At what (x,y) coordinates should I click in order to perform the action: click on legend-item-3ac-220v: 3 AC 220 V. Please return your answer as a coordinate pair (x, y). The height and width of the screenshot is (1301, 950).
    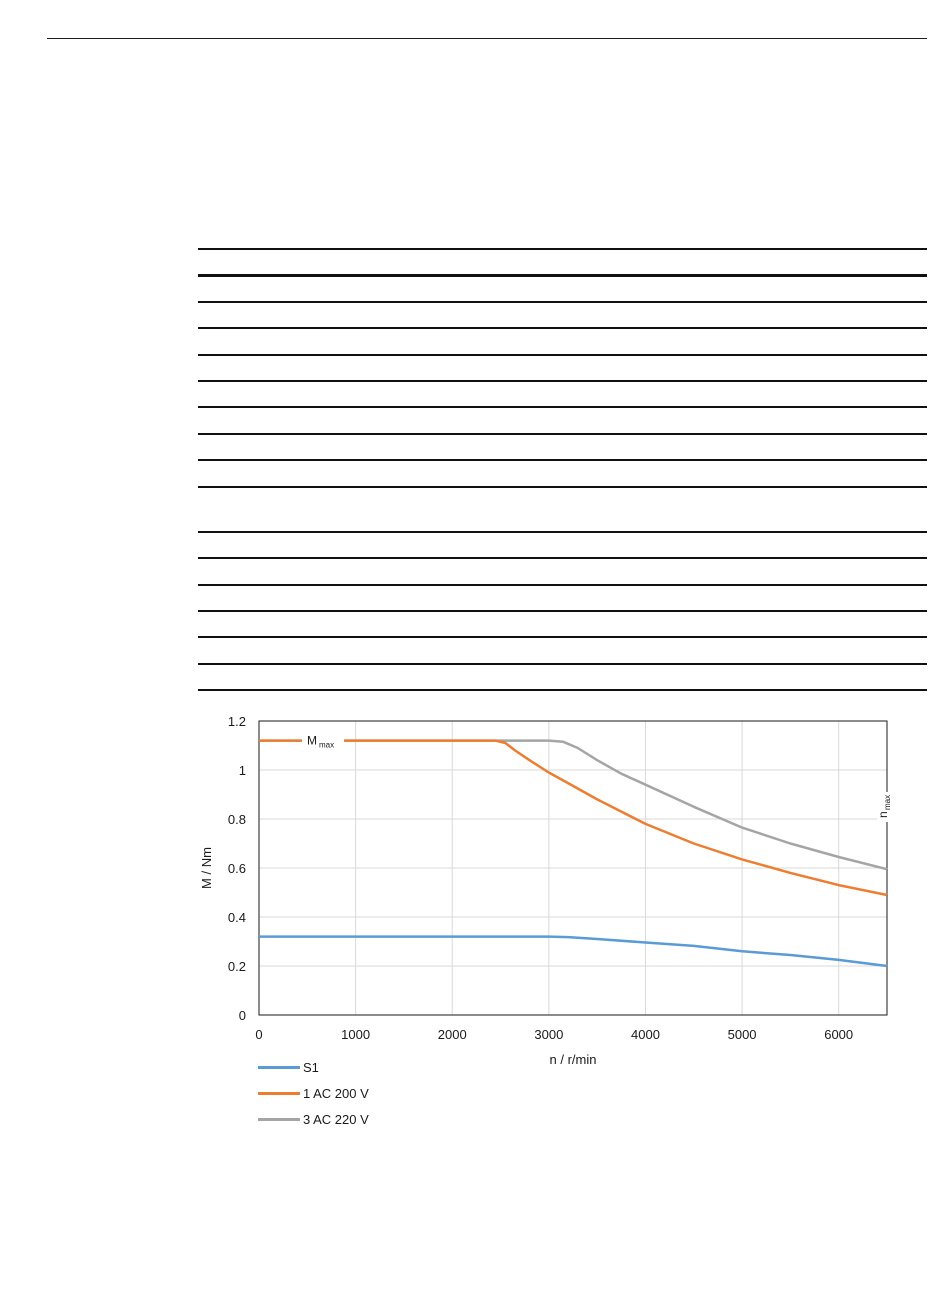
    Looking at the image, I should click on (313, 1119).